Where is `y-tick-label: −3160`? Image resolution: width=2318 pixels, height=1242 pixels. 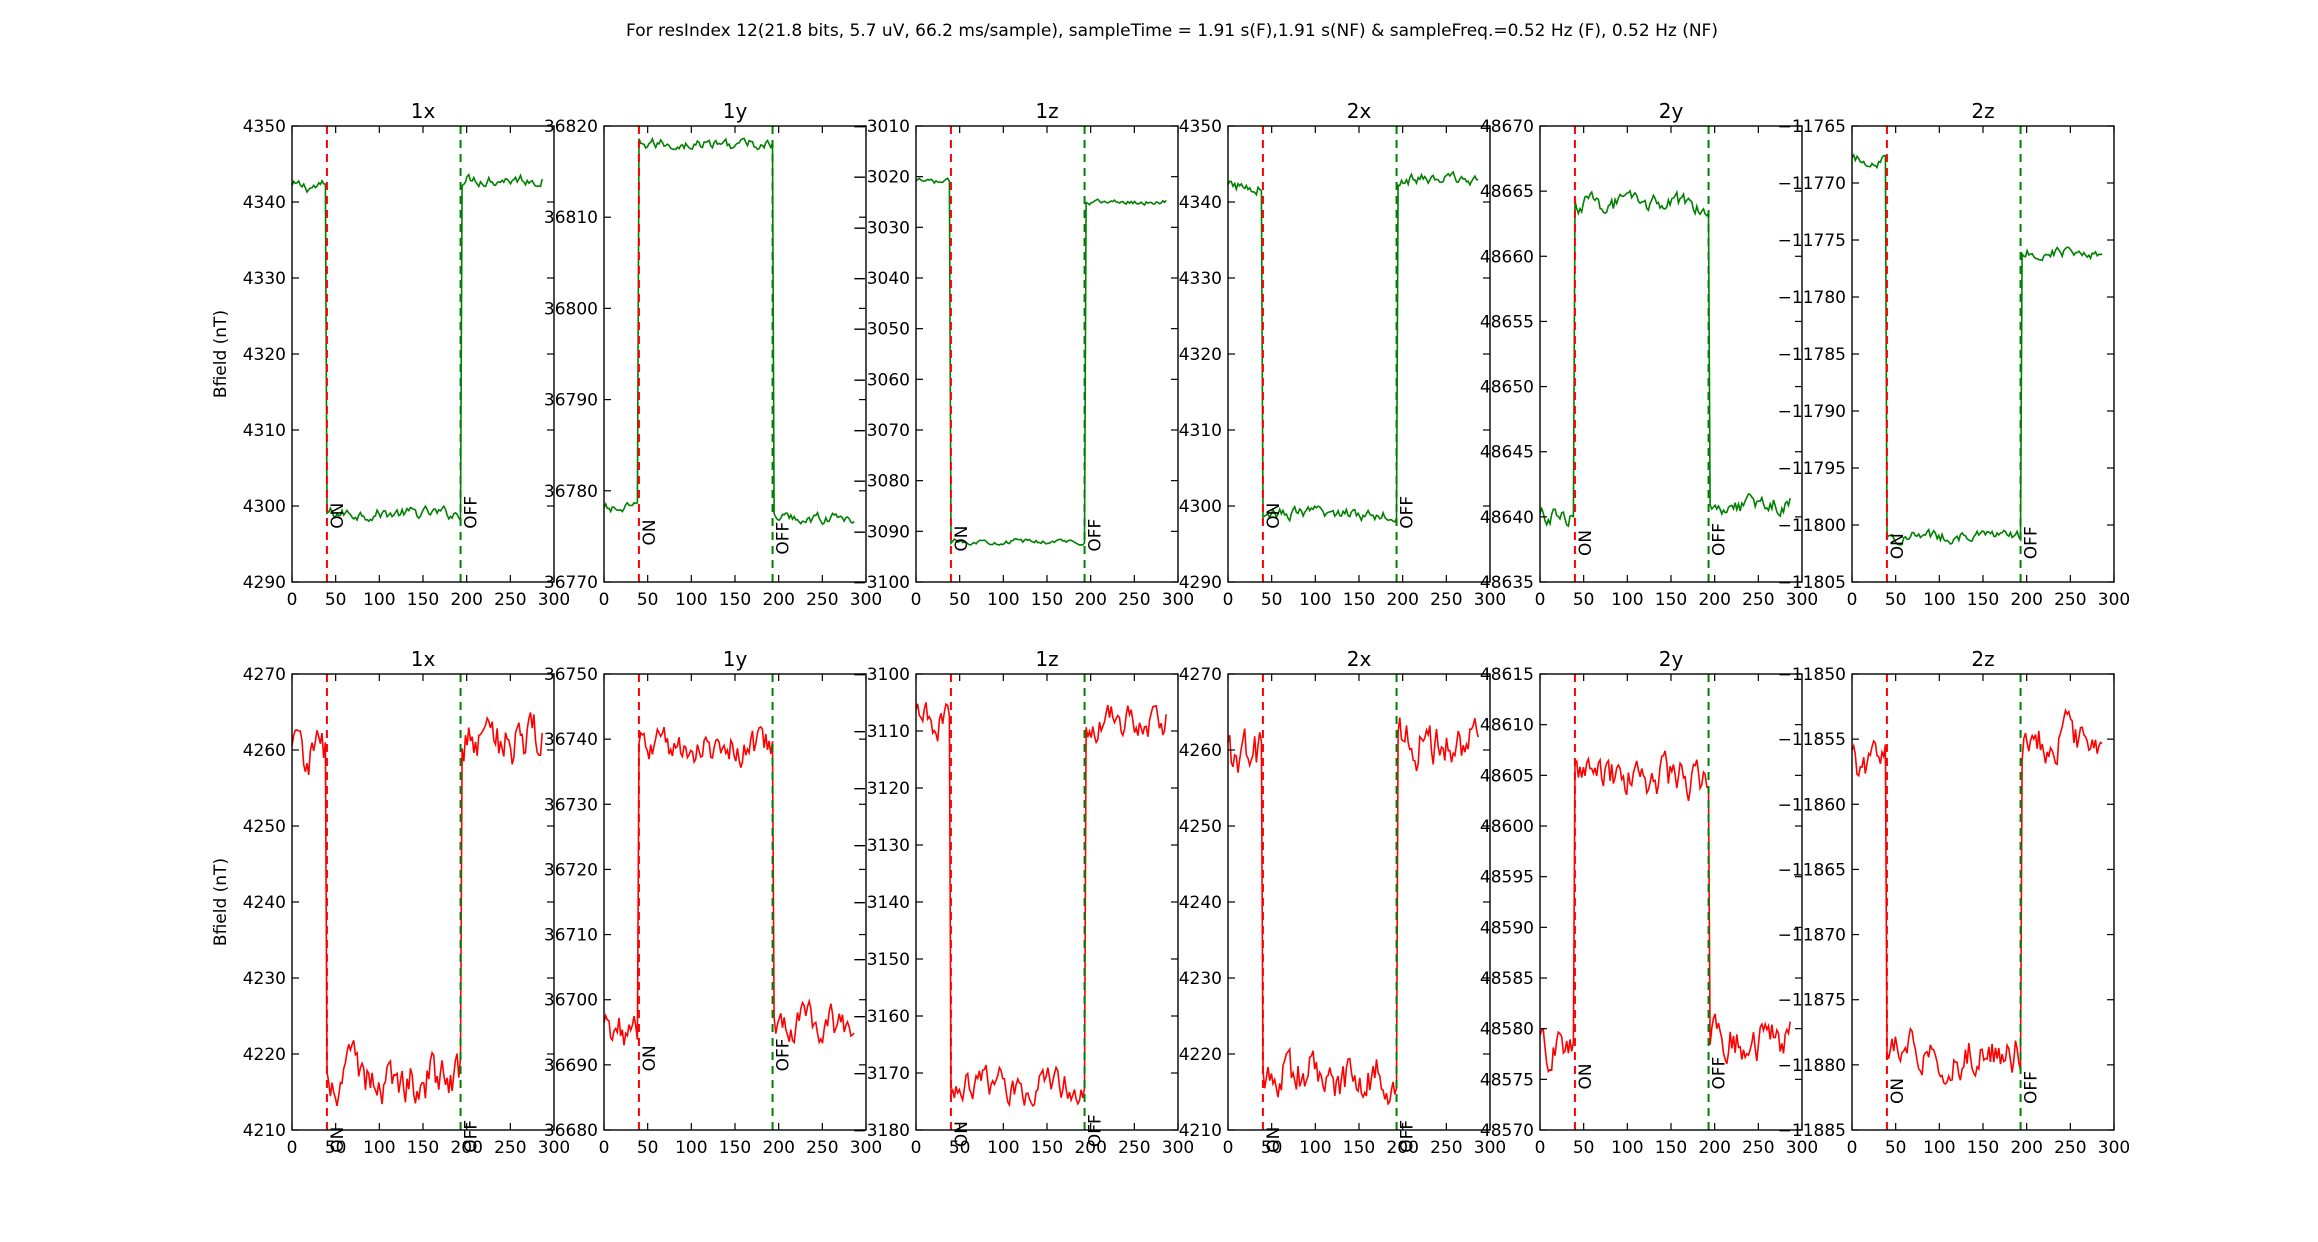 y-tick-label: −3160 is located at coordinates (881, 1017).